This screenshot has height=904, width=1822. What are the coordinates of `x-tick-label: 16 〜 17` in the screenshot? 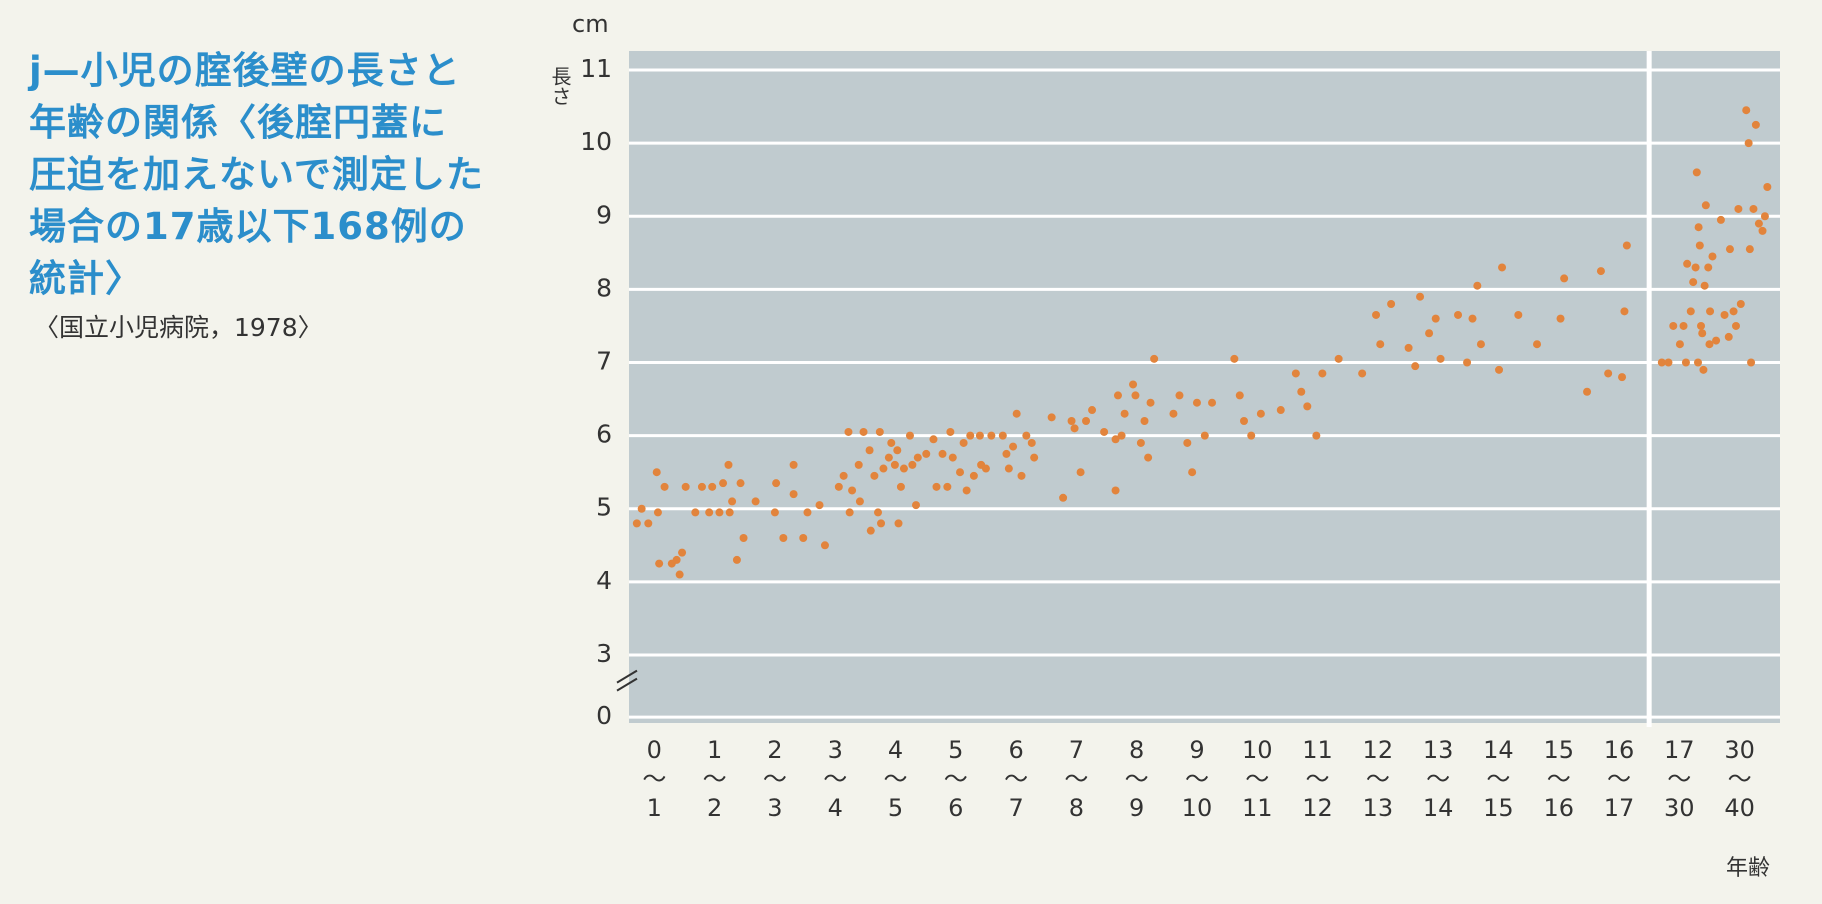 It's located at (1619, 779).